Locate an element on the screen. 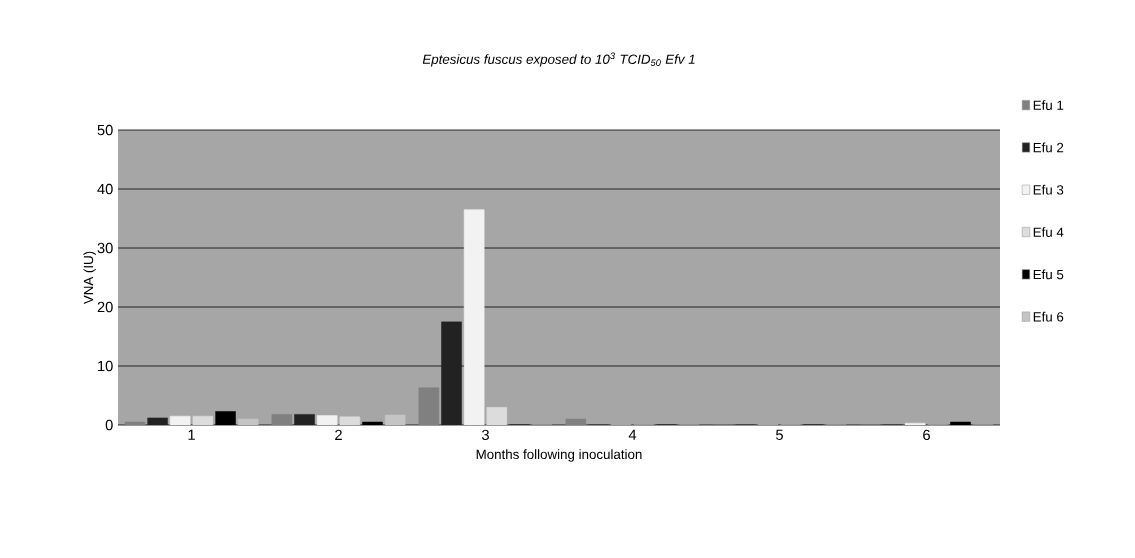 This screenshot has height=558, width=1135. legend-label: Efu 1 is located at coordinates (1048, 105).